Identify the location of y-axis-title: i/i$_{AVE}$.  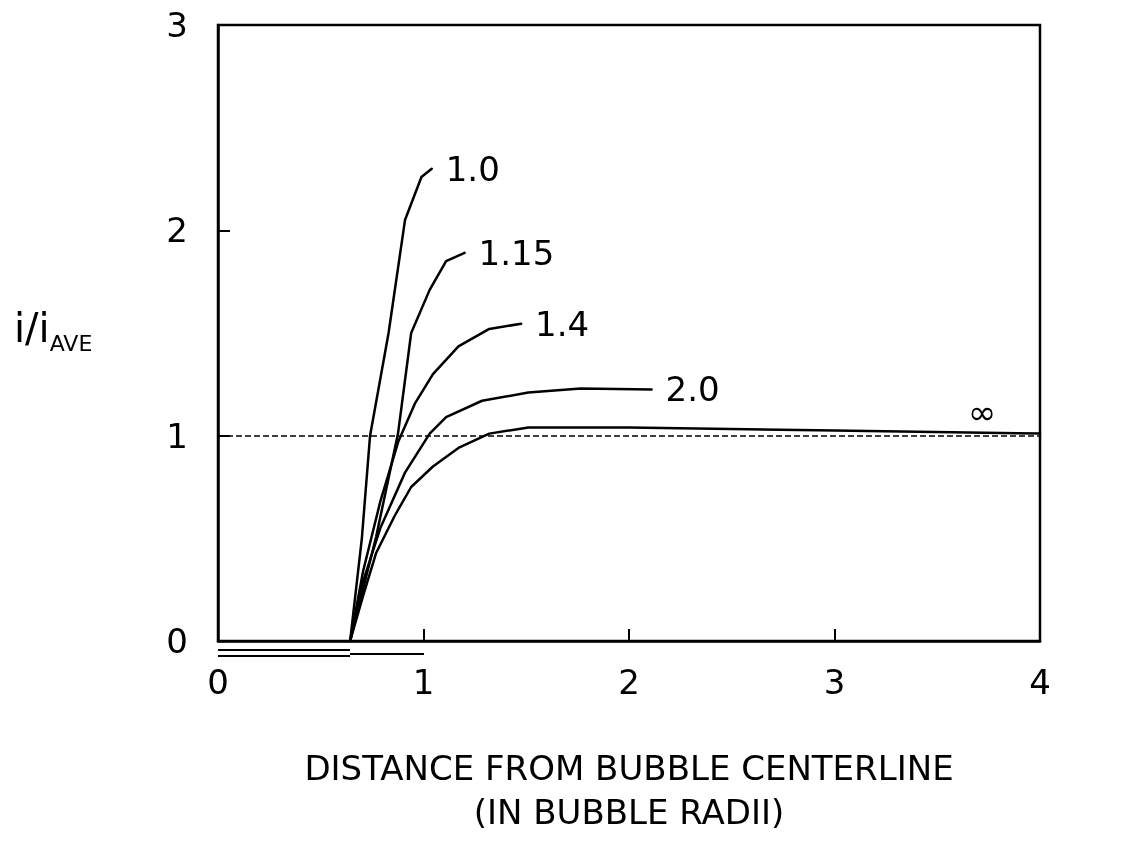
(53, 330).